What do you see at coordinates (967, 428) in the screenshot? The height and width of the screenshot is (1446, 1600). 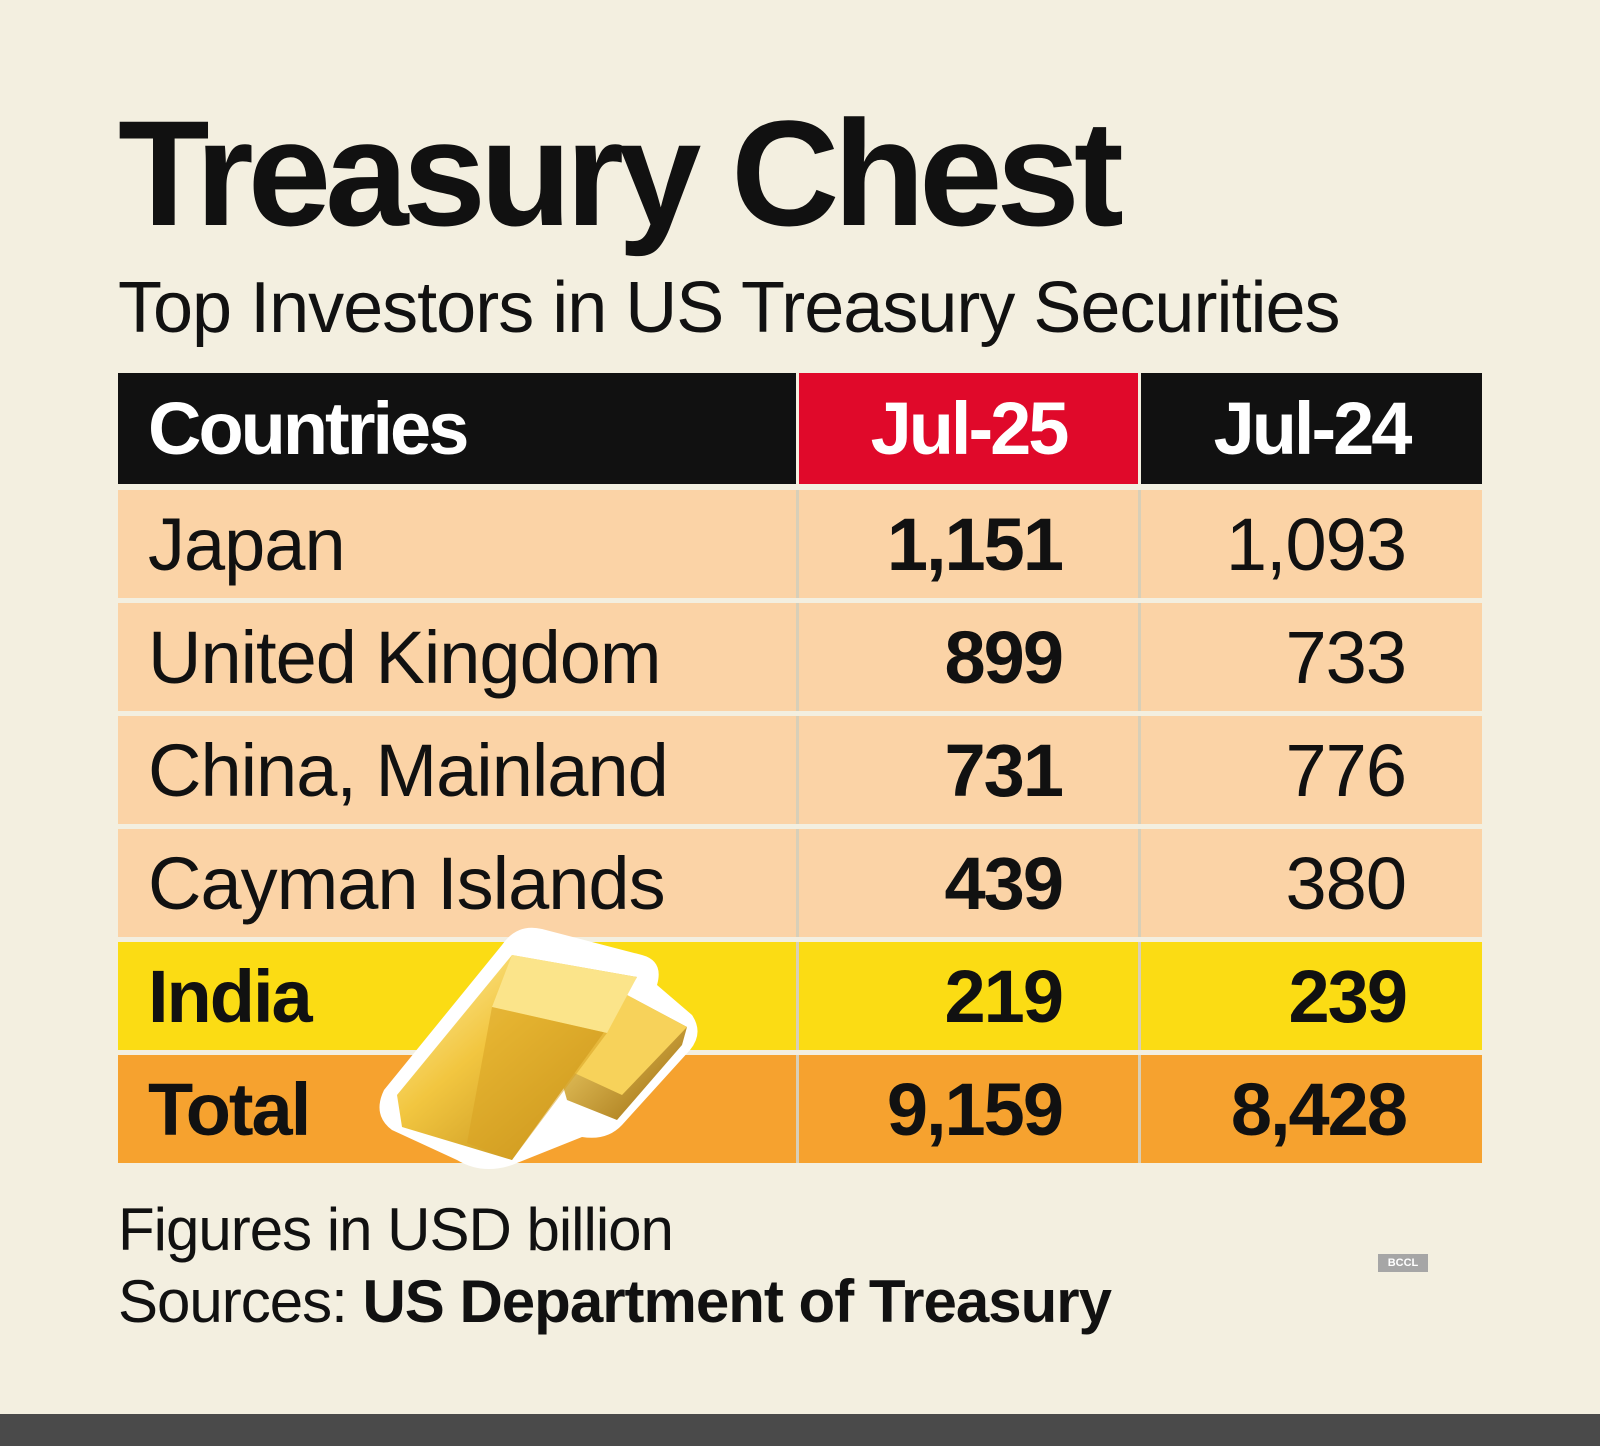 I see `column-header-jul-25: Jul-25` at bounding box center [967, 428].